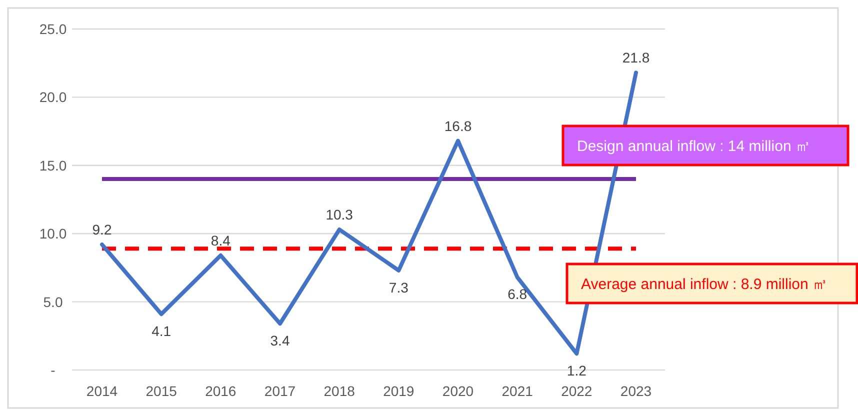 Image resolution: width=858 pixels, height=410 pixels. Describe the element at coordinates (518, 391) in the screenshot. I see `x-tick-label: 2021` at that location.